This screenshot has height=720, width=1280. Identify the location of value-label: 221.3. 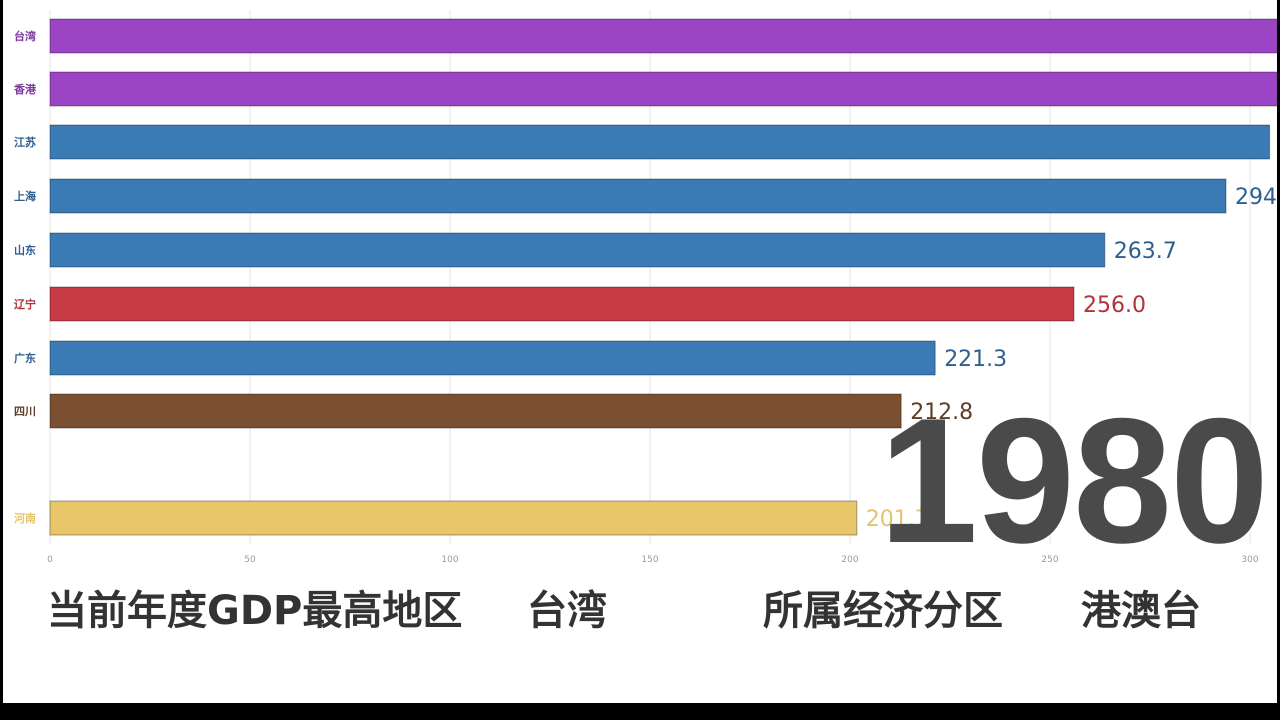
(975, 359).